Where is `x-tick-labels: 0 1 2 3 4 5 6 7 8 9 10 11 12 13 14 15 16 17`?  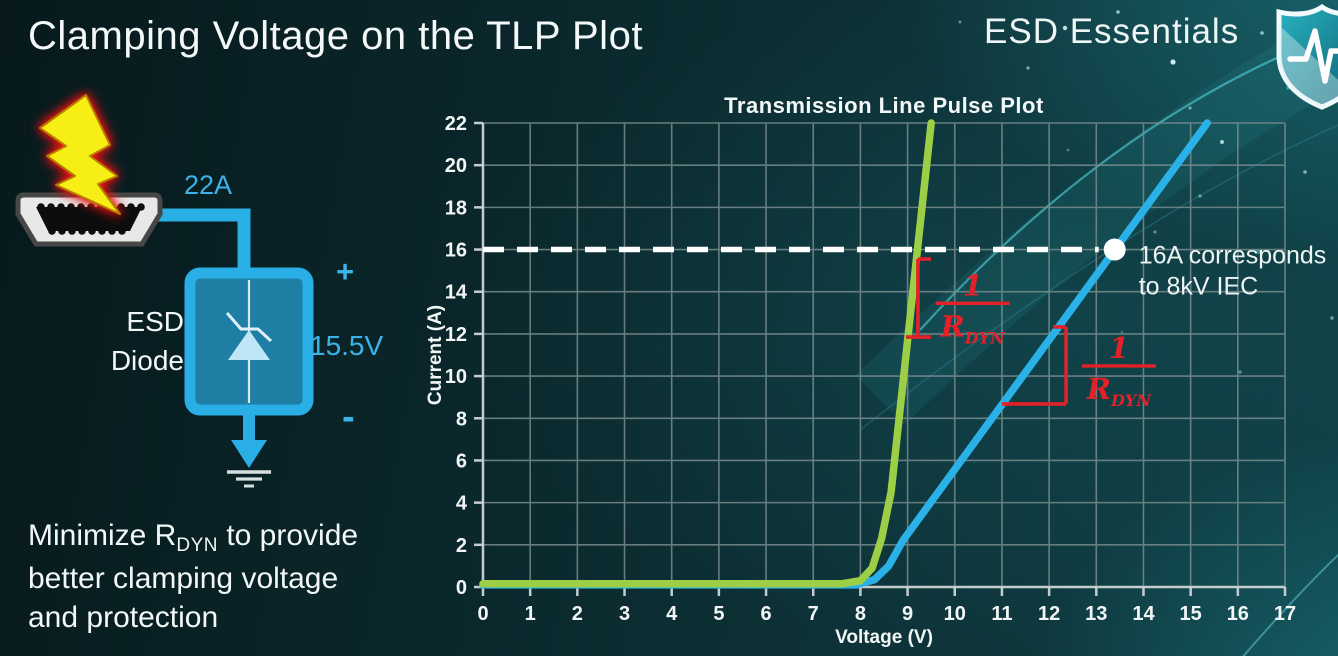
x-tick-labels: 0 1 2 3 4 5 6 7 8 9 10 11 12 13 14 15 16 17 is located at coordinates (886, 614).